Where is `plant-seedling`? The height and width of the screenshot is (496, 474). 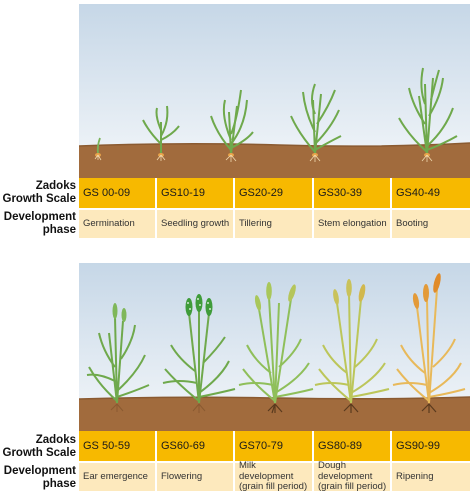
plant-seedling is located at coordinates (161, 133).